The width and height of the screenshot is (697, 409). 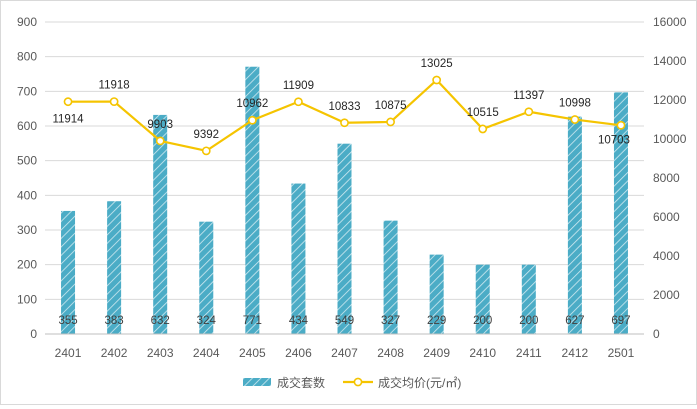 What do you see at coordinates (436, 353) in the screenshot?
I see `x-tick-label: 2409` at bounding box center [436, 353].